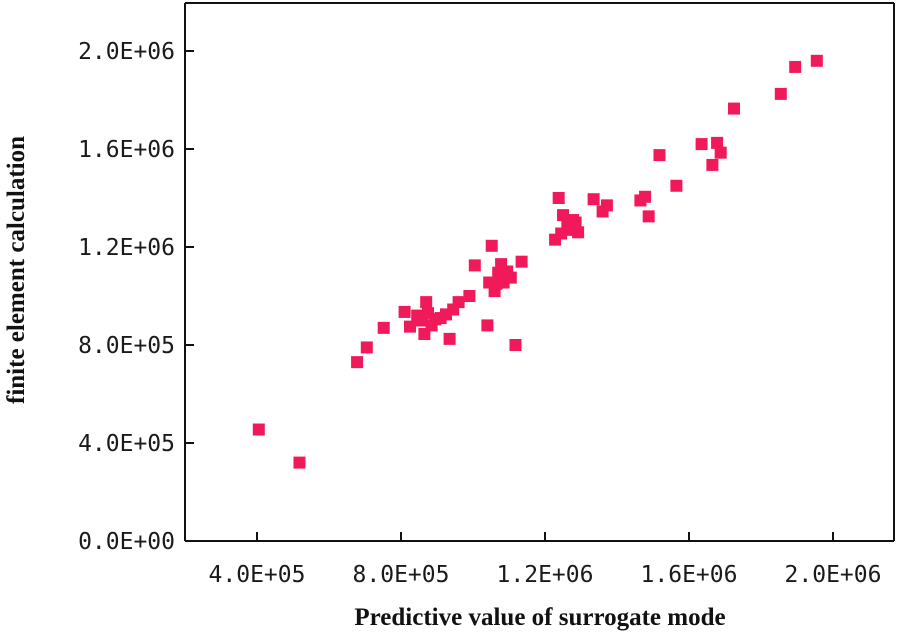 Image resolution: width=905 pixels, height=639 pixels. I want to click on x-tick-label: 2.0E+06, so click(833, 575).